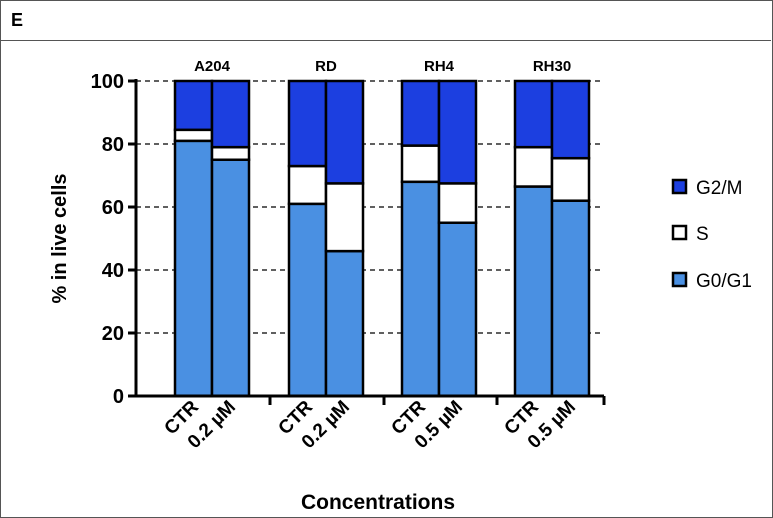 Image resolution: width=773 pixels, height=518 pixels. I want to click on y-tick-label: 100, so click(107, 82).